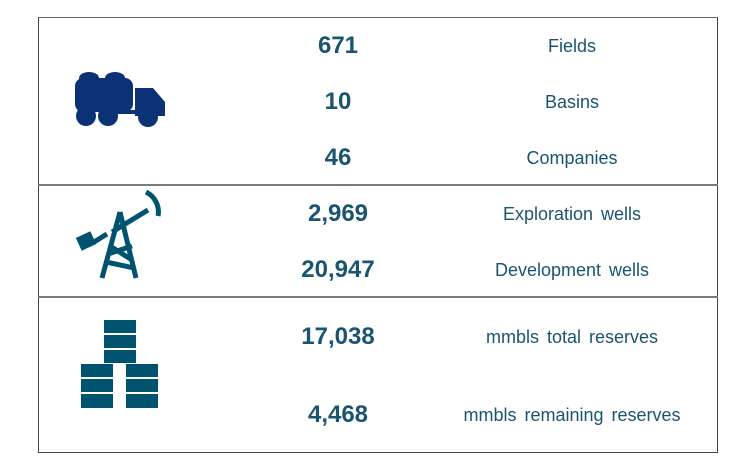 Image resolution: width=755 pixels, height=475 pixels. What do you see at coordinates (572, 214) in the screenshot?
I see `exploration-wells-label: Exploration wells` at bounding box center [572, 214].